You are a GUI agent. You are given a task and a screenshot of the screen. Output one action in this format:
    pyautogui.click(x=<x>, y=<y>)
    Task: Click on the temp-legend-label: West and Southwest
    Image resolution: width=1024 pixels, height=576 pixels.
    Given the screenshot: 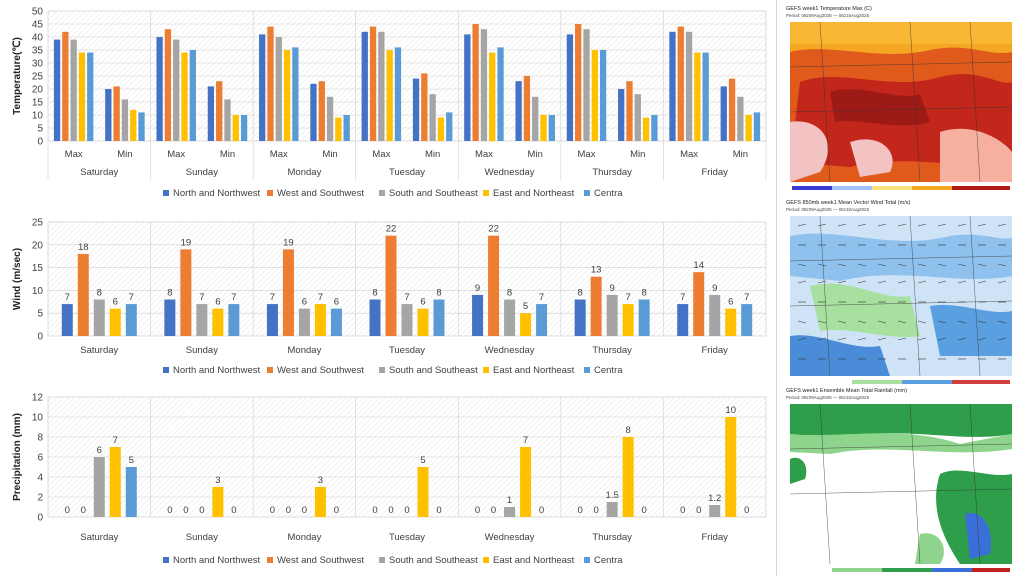 What is the action you would take?
    pyautogui.click(x=320, y=193)
    